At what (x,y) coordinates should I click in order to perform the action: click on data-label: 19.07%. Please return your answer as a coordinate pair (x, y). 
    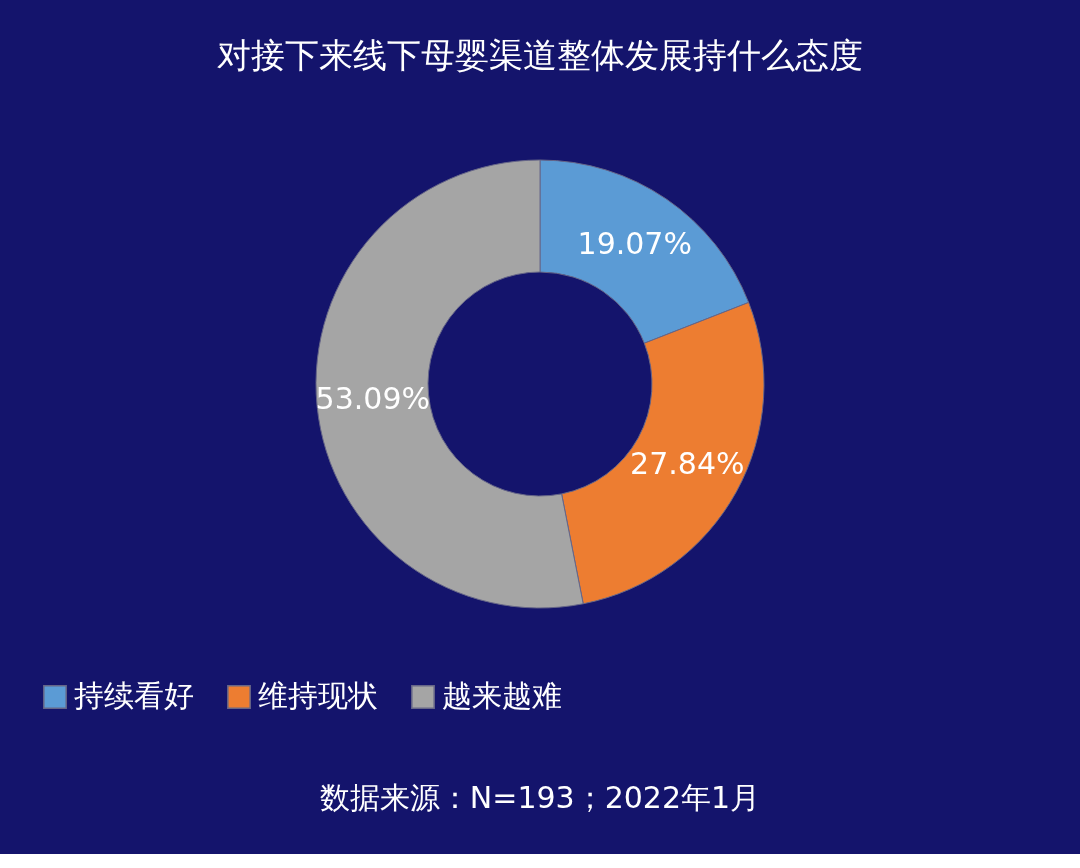
    Looking at the image, I should click on (634, 244).